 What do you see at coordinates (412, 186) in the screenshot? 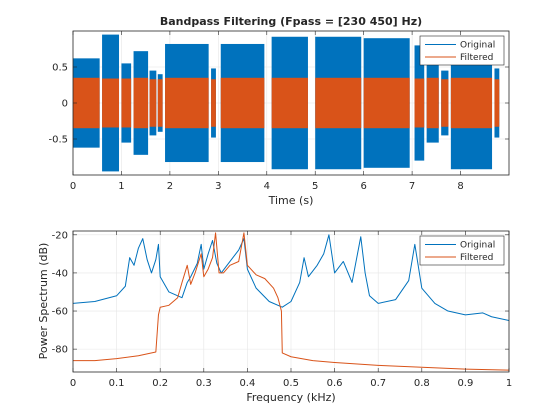
I see `time-plot-x-tick-label: 7` at bounding box center [412, 186].